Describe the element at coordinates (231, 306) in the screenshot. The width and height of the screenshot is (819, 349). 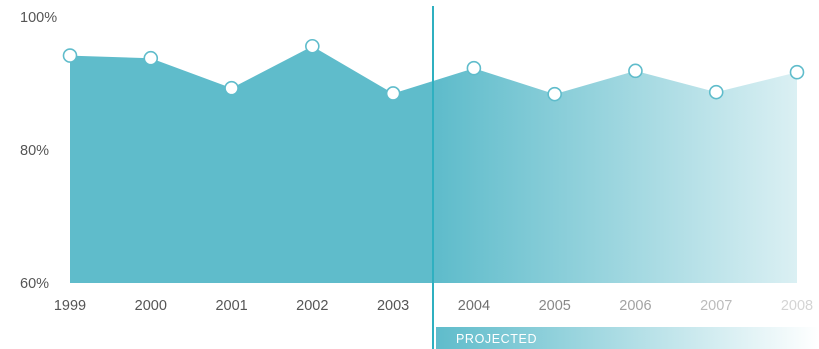
I see `x-tick-label: 2001` at that location.